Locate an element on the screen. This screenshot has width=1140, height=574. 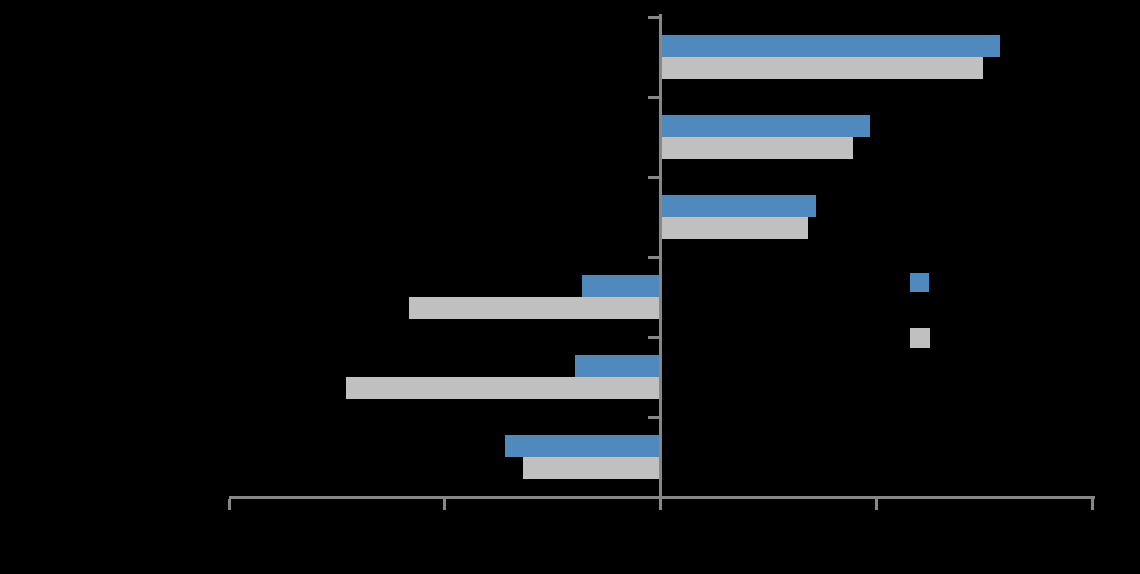
bar-series-1-cat3 is located at coordinates (738, 206).